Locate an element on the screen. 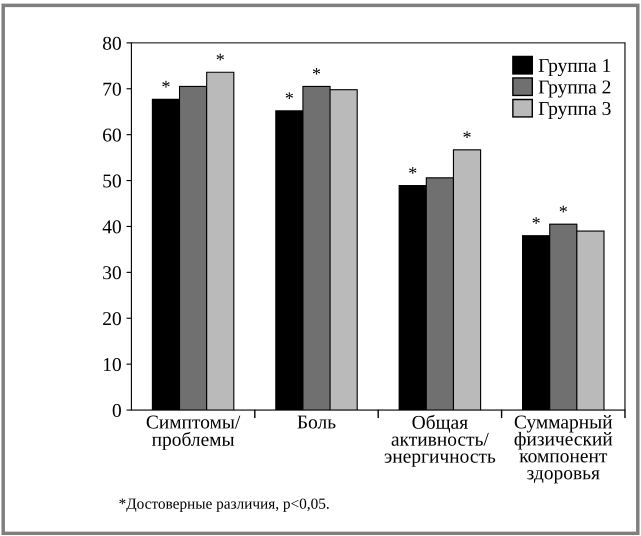  x-tick-label: Суммарный физический компонент здоровья is located at coordinates (563, 449).